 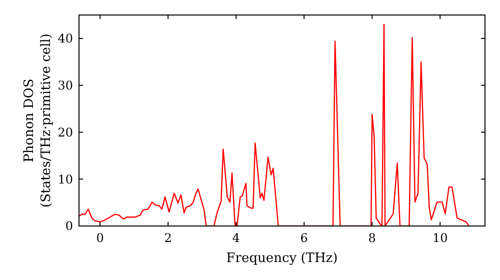 What do you see at coordinates (69, 226) in the screenshot?
I see `y-tick-label: 0` at bounding box center [69, 226].